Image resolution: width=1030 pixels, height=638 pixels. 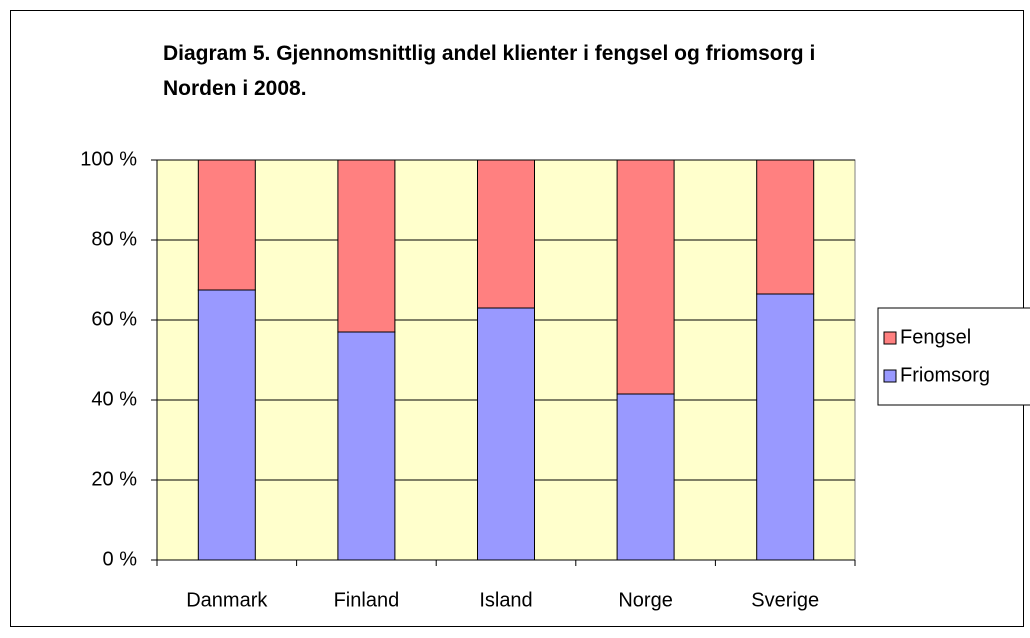 What do you see at coordinates (120, 559) in the screenshot?
I see `y-tick-label: 0 %` at bounding box center [120, 559].